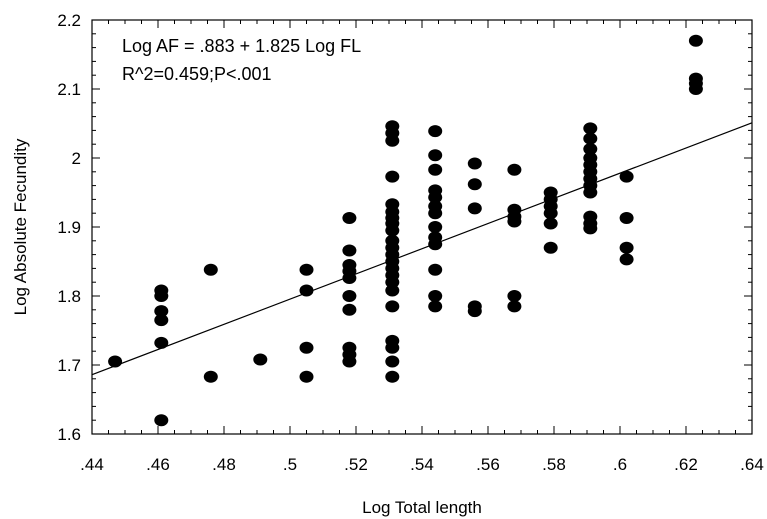 The height and width of the screenshot is (519, 767). I want to click on x-tick-label: .5, so click(290, 464).